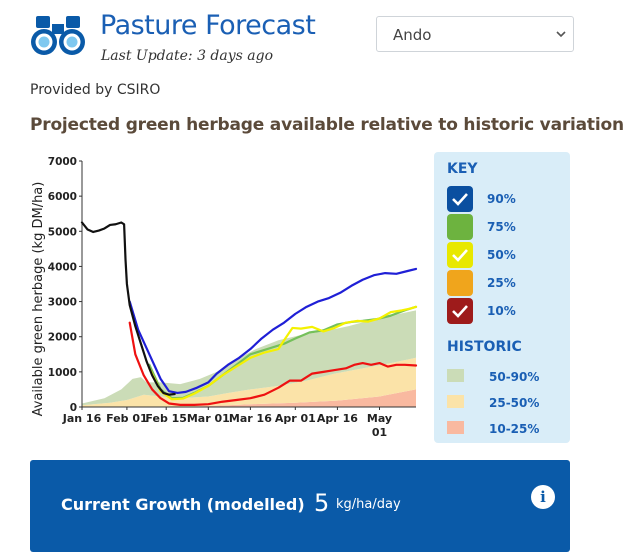  What do you see at coordinates (183, 504) in the screenshot?
I see `growth-label: Current Growth (modelled)` at bounding box center [183, 504].